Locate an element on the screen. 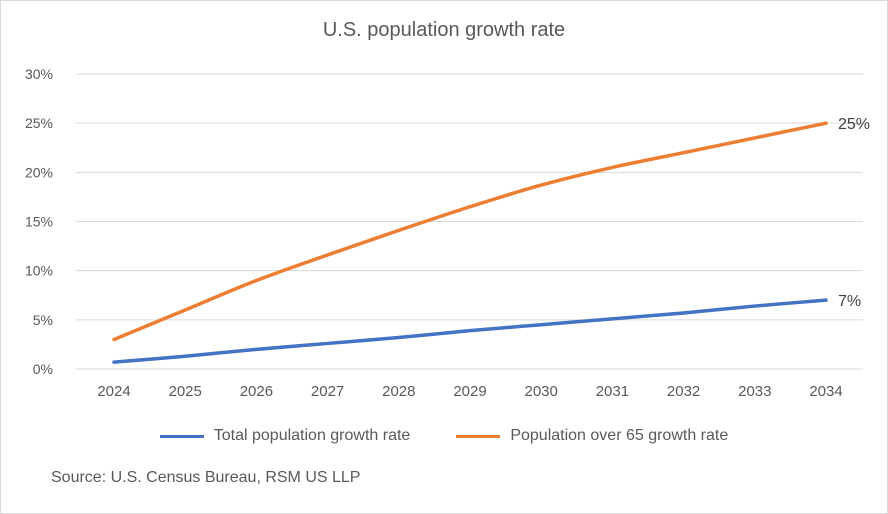 This screenshot has width=888, height=514. legend-swatch-blue is located at coordinates (181, 436).